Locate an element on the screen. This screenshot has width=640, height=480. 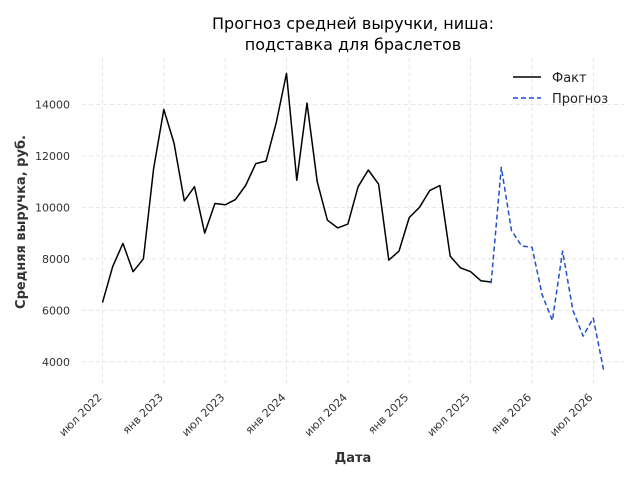
y-tick-label: 14000 is located at coordinates (52, 104).